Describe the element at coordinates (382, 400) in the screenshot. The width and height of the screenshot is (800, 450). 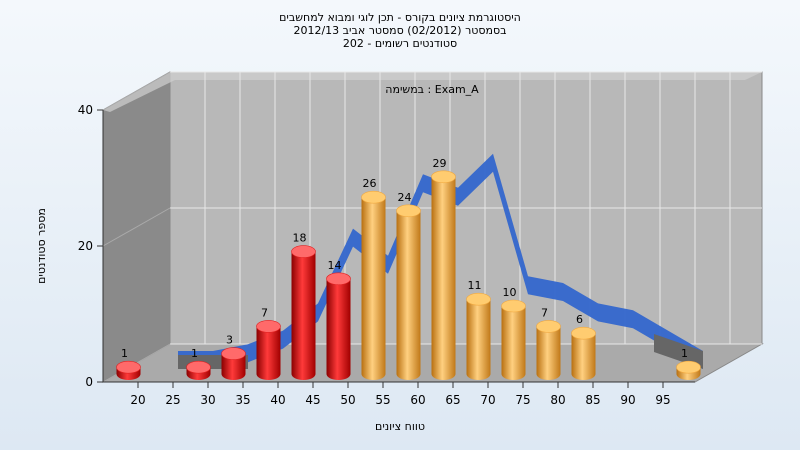
I see `x-tick-label: 55` at that location.